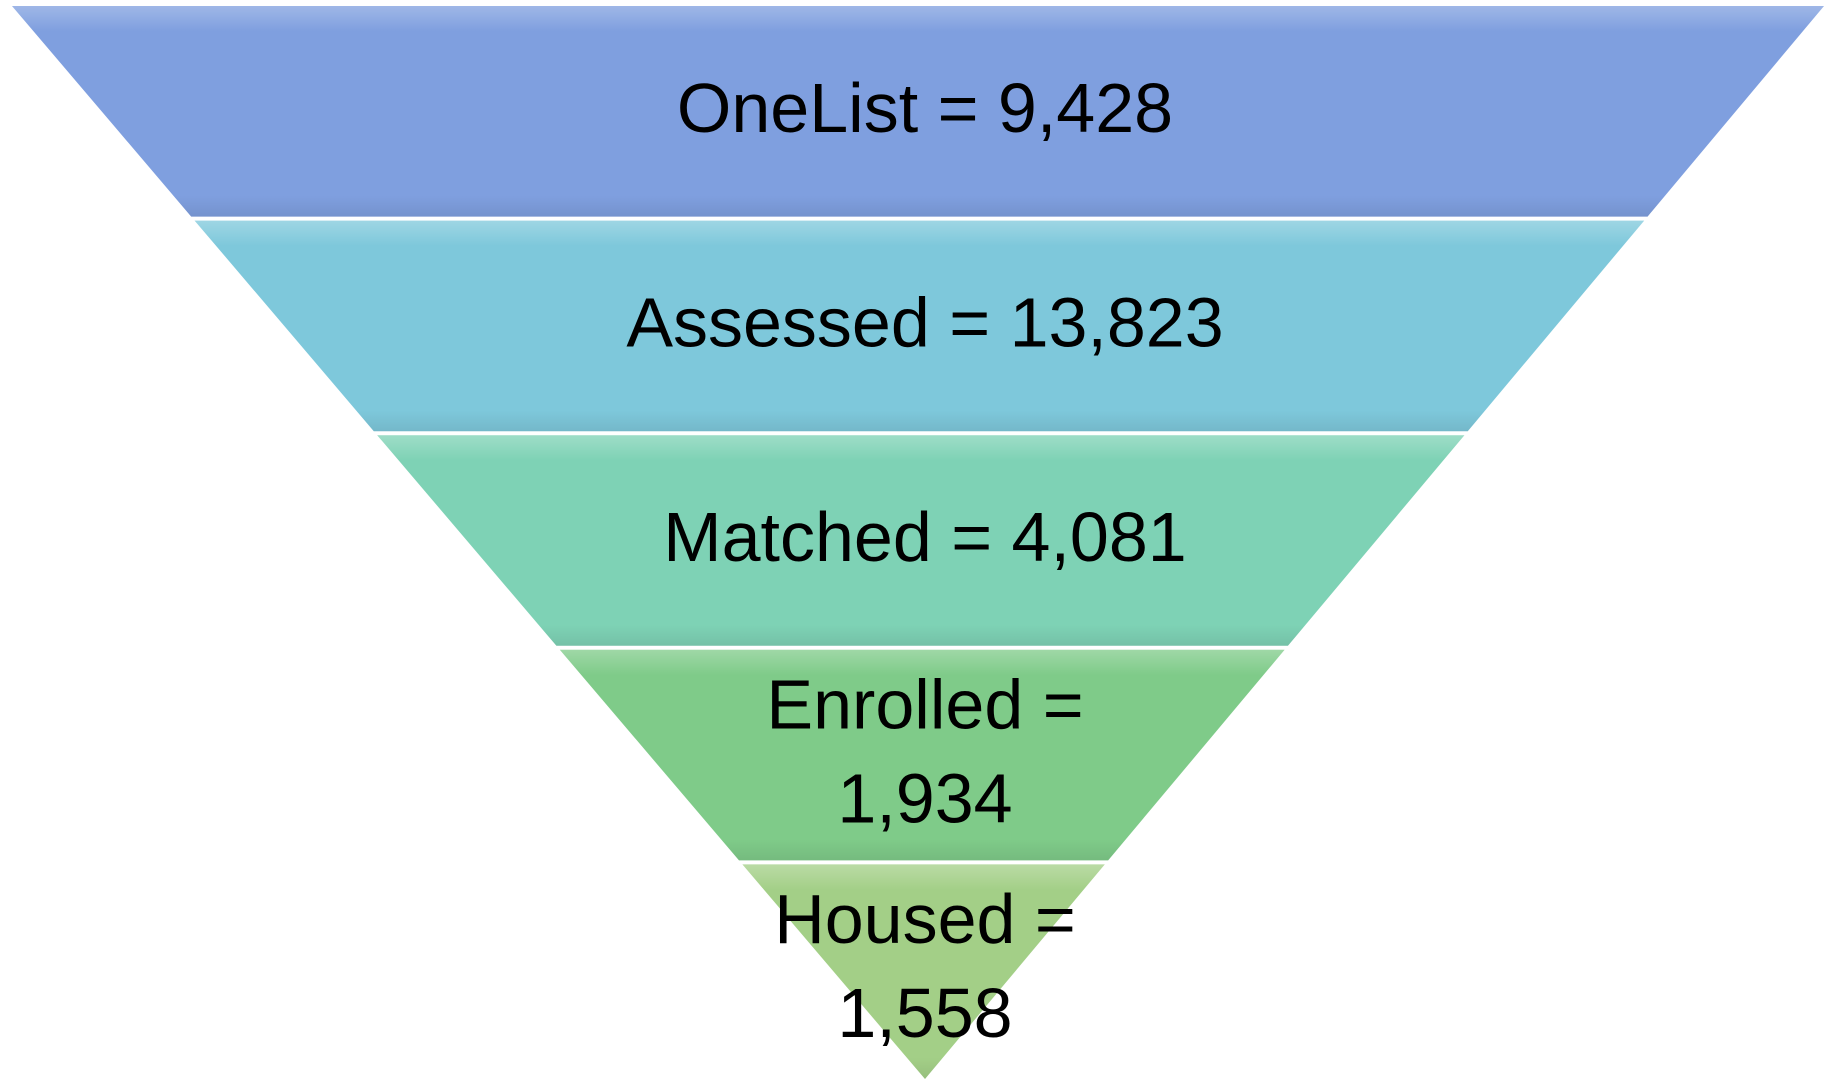  Describe the element at coordinates (924, 705) in the screenshot. I see `segment-label: Enrolled =` at that location.